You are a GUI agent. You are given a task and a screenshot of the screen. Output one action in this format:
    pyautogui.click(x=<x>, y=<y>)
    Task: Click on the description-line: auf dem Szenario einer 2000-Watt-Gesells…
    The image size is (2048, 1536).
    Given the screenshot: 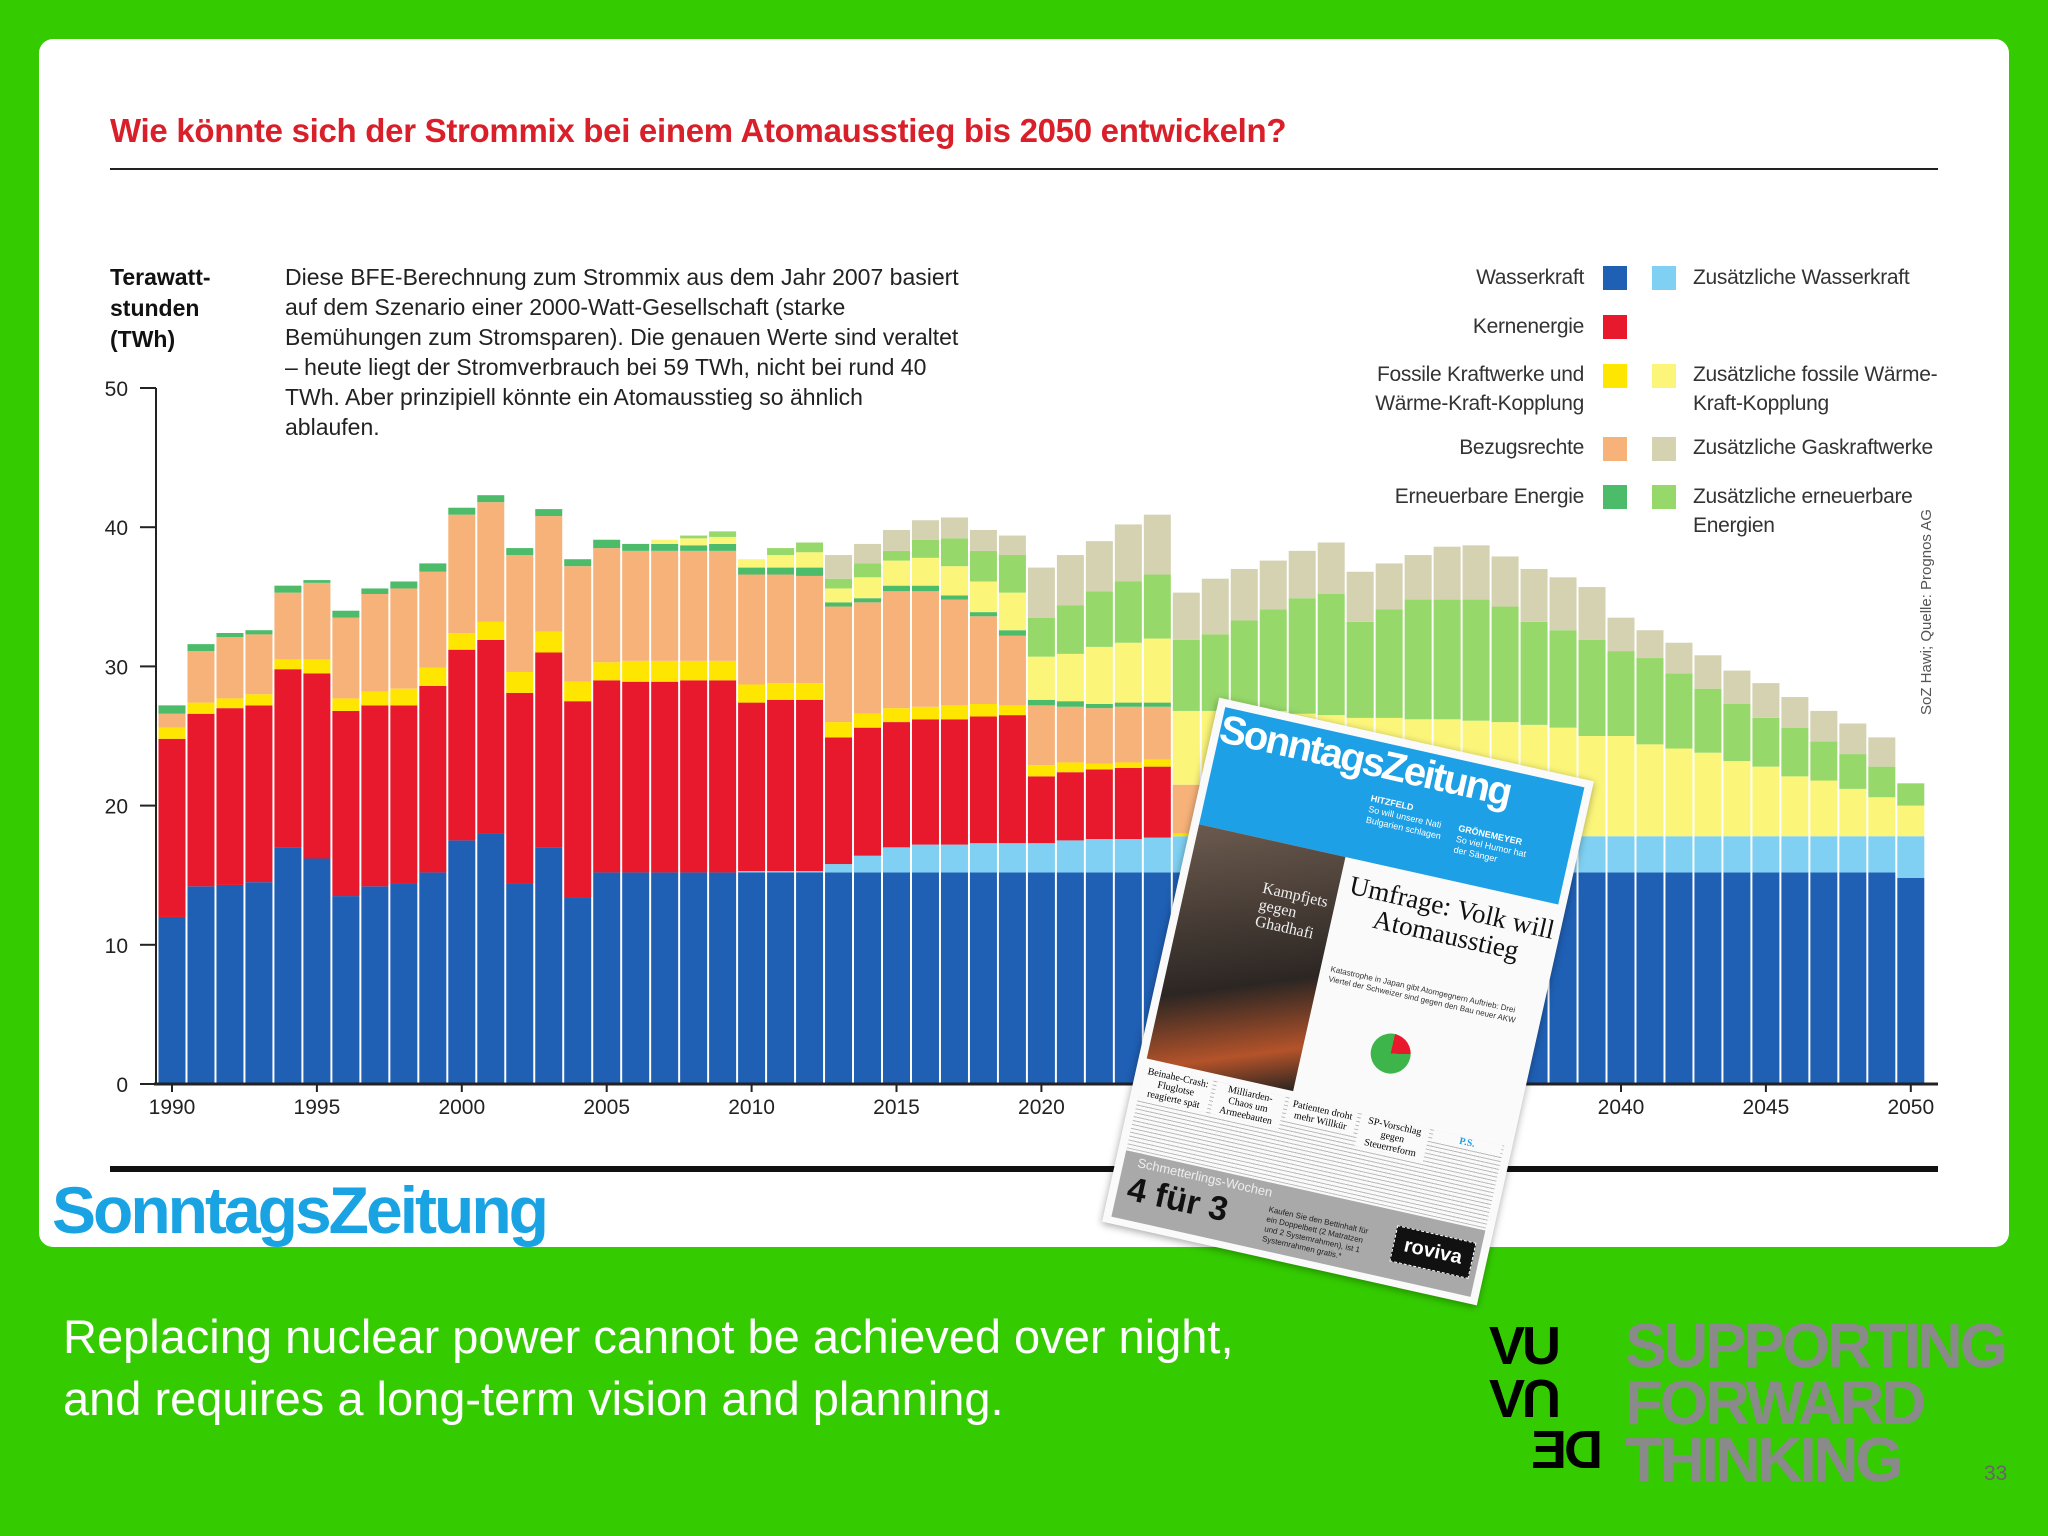 What is the action you would take?
    pyautogui.click(x=565, y=307)
    